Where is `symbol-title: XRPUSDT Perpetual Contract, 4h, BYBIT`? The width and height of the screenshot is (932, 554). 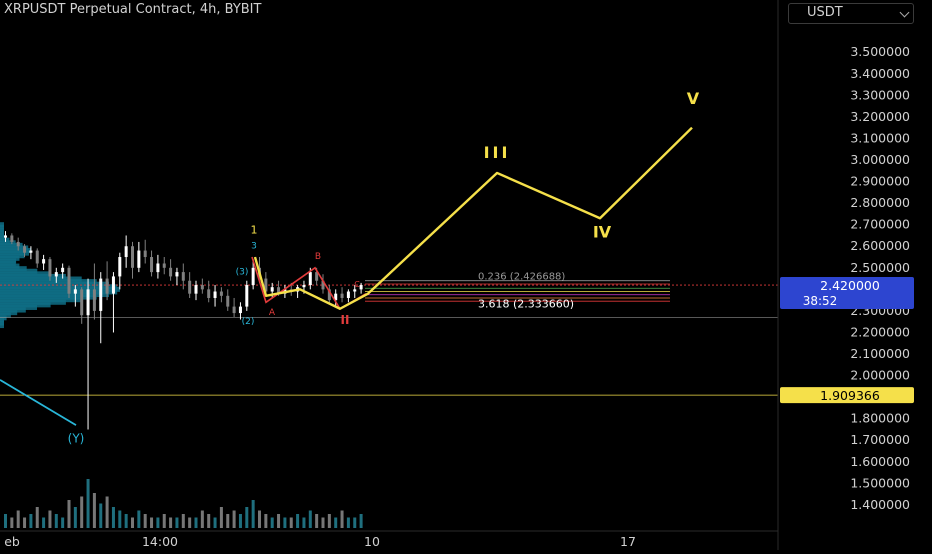 symbol-title: XRPUSDT Perpetual Contract, 4h, BYBIT is located at coordinates (133, 9).